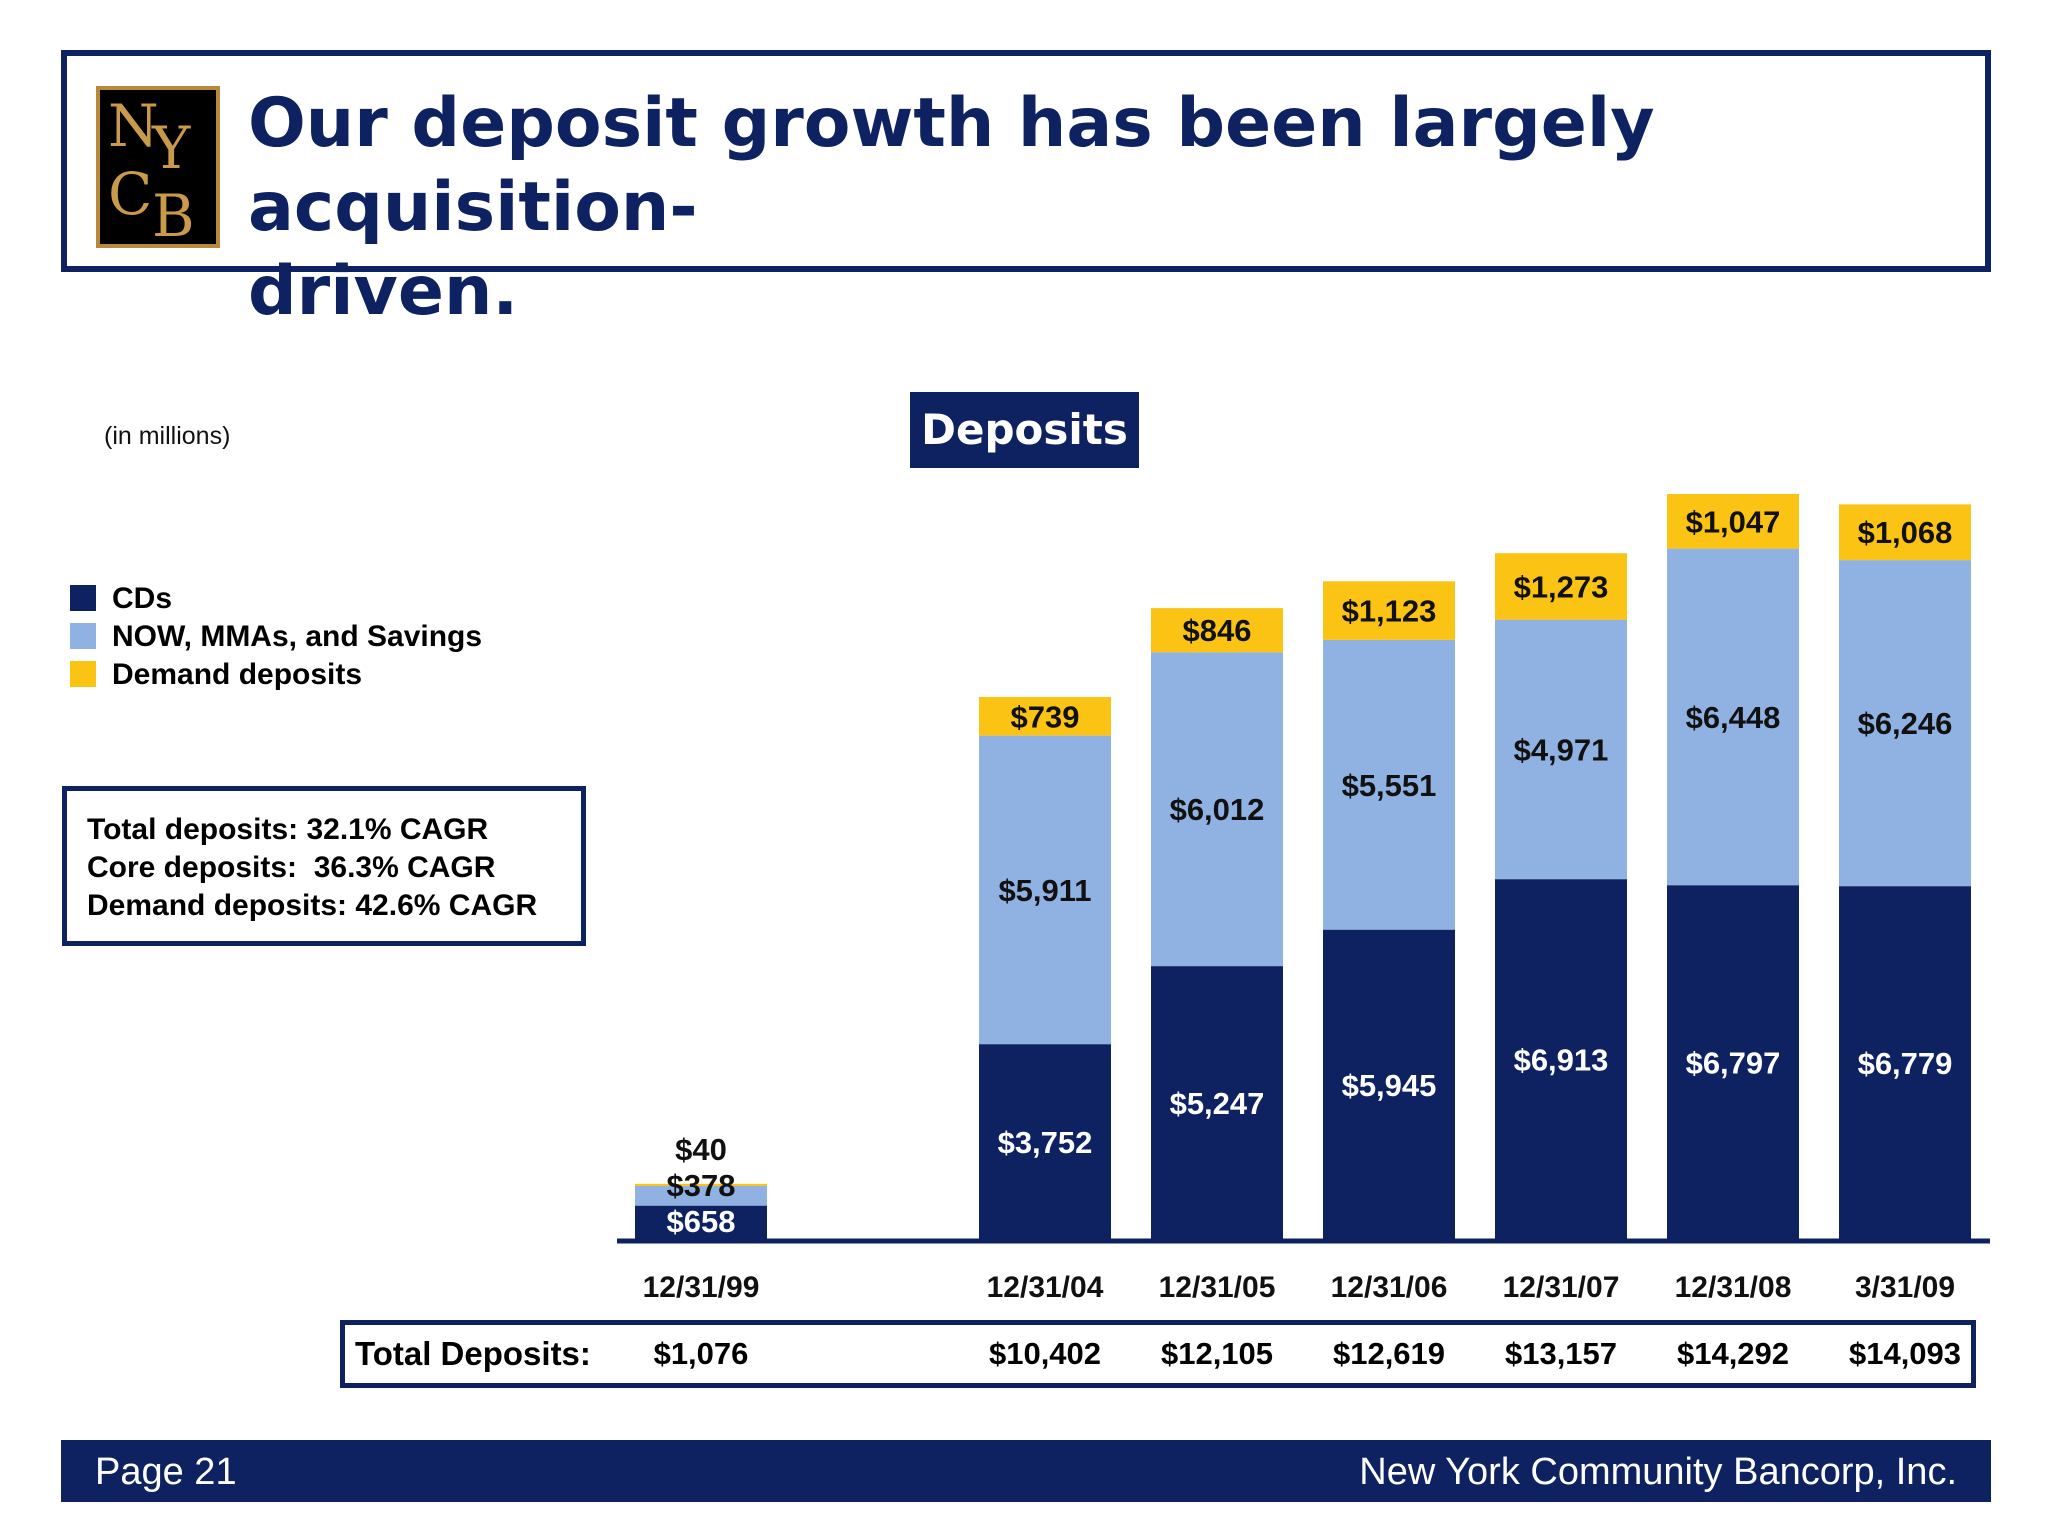  I want to click on data-label-cds-12-31-07: $6,913, so click(1561, 1060).